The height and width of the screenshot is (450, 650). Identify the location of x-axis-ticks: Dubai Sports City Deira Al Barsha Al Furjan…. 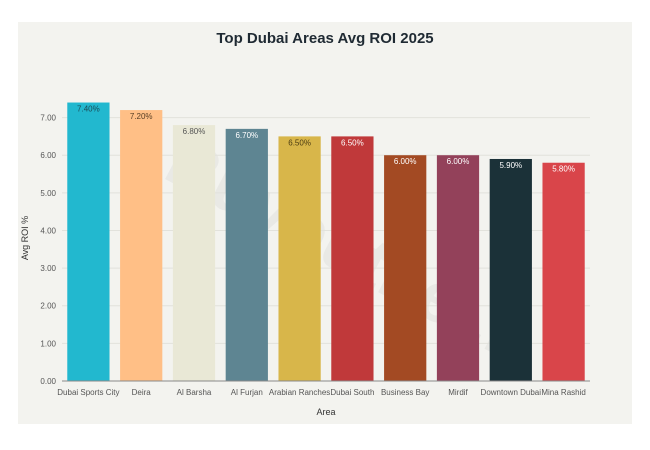
(321, 392).